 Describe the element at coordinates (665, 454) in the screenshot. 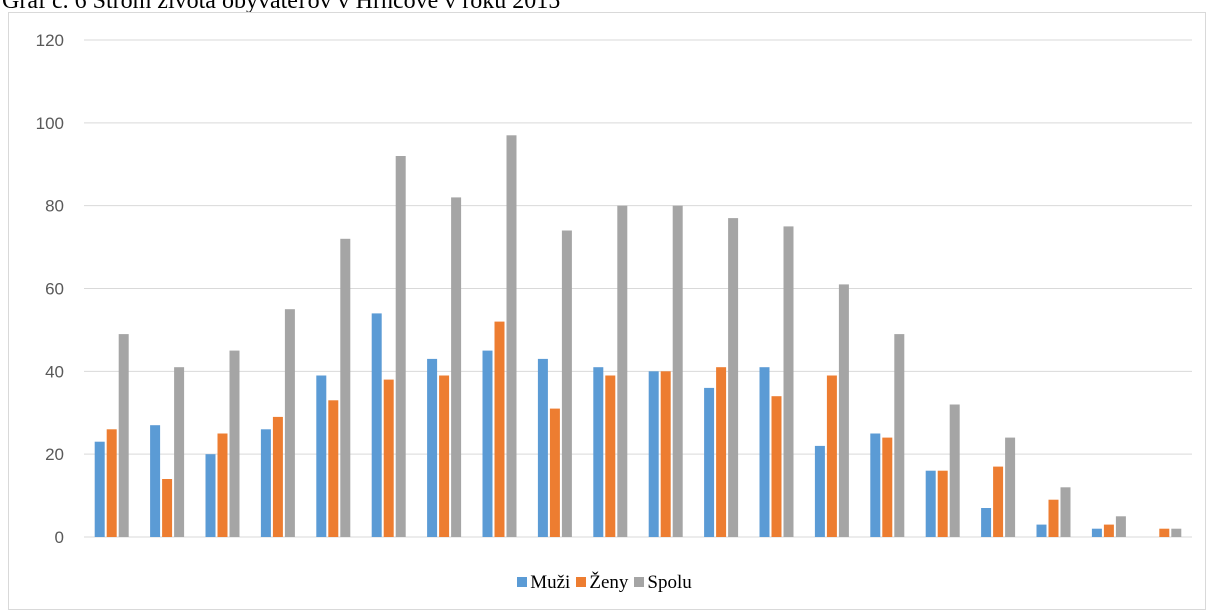

I see `bar-ženy-11` at that location.